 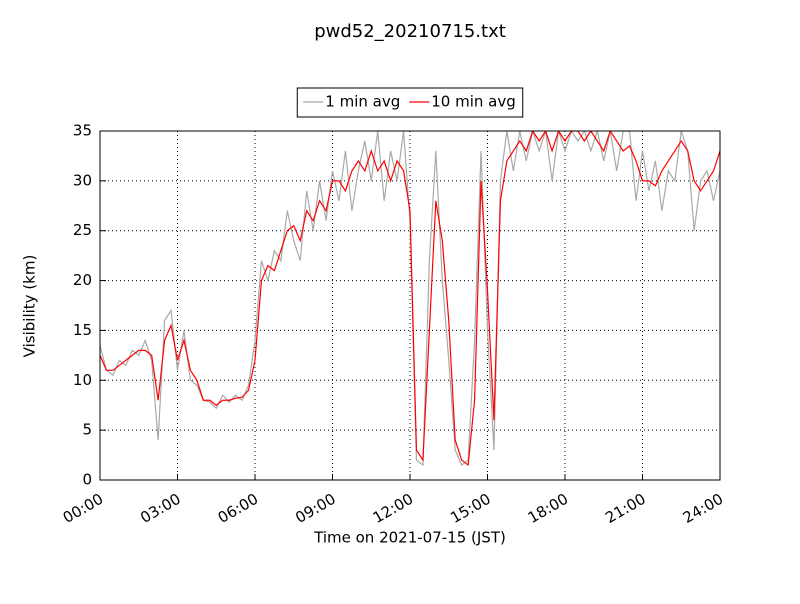 I want to click on x-tick-label: 03:00, so click(x=160, y=508).